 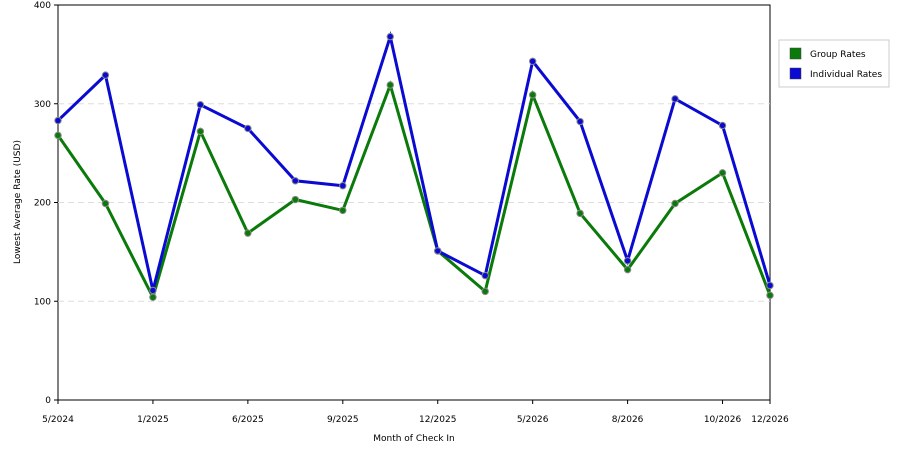 What do you see at coordinates (437, 420) in the screenshot?
I see `x-tick-label: 12/2025` at bounding box center [437, 420].